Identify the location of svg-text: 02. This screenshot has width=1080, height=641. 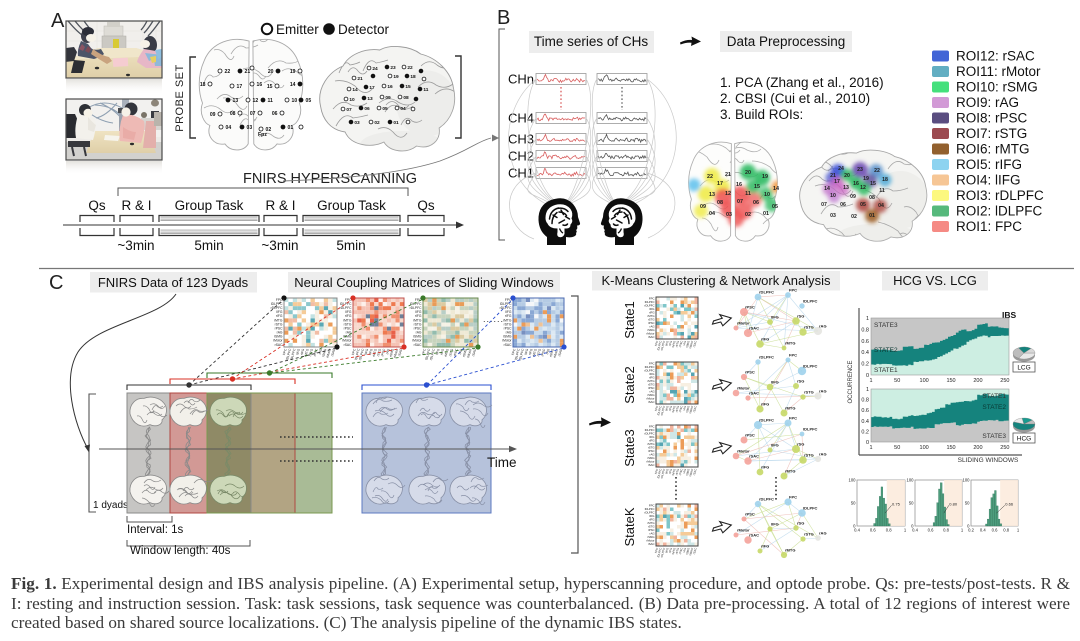
(377, 123).